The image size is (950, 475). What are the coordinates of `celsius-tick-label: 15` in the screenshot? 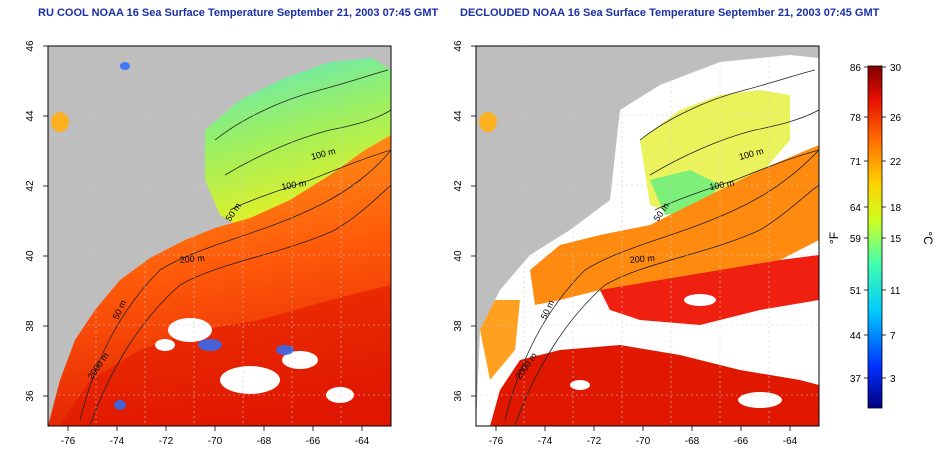 It's located at (896, 239).